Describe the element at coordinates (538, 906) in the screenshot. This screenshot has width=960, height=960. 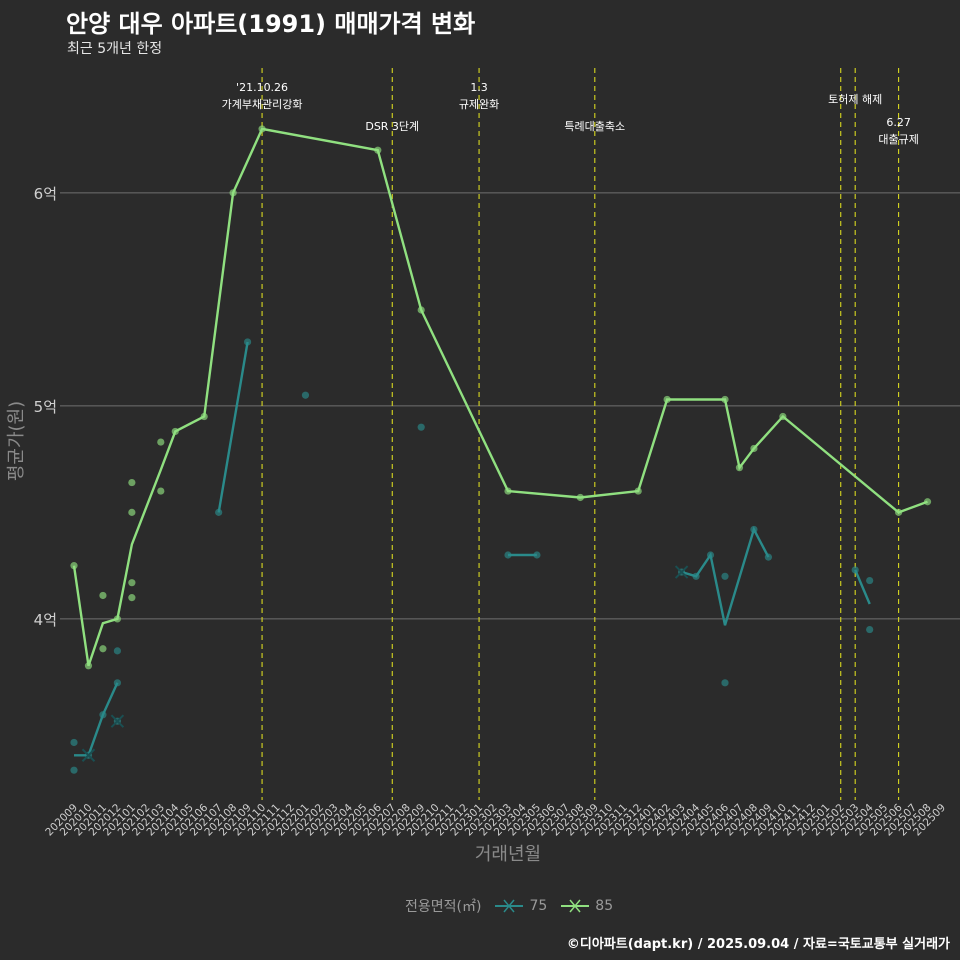
I see `legend-label-75: 75` at that location.